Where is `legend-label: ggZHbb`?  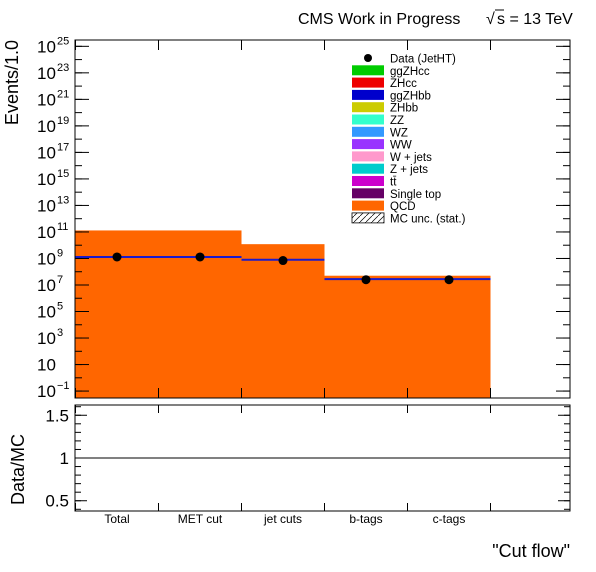 legend-label: ggZHbb is located at coordinates (410, 96).